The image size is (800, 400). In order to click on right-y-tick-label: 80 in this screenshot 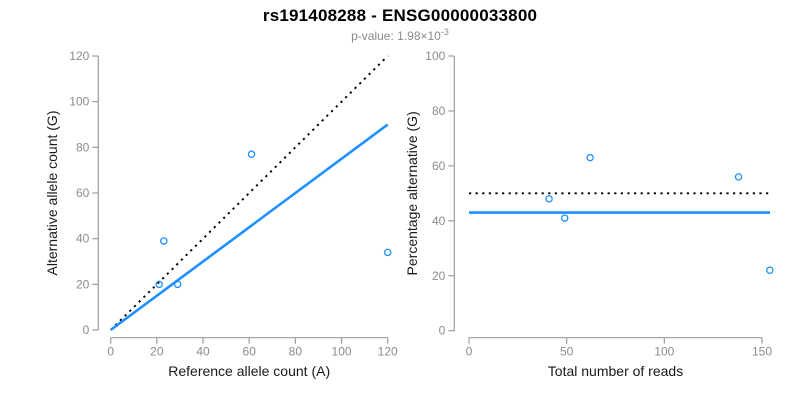, I will do `click(439, 111)`.